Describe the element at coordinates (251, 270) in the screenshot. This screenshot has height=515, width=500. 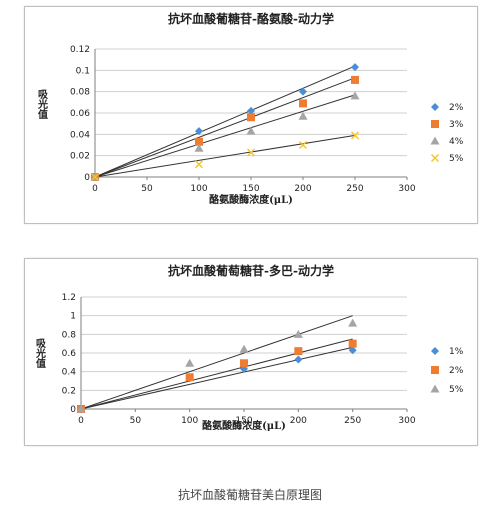
I see `chart-title: 抗坏血酸葡萄糖苷-多巴-动力学` at that location.